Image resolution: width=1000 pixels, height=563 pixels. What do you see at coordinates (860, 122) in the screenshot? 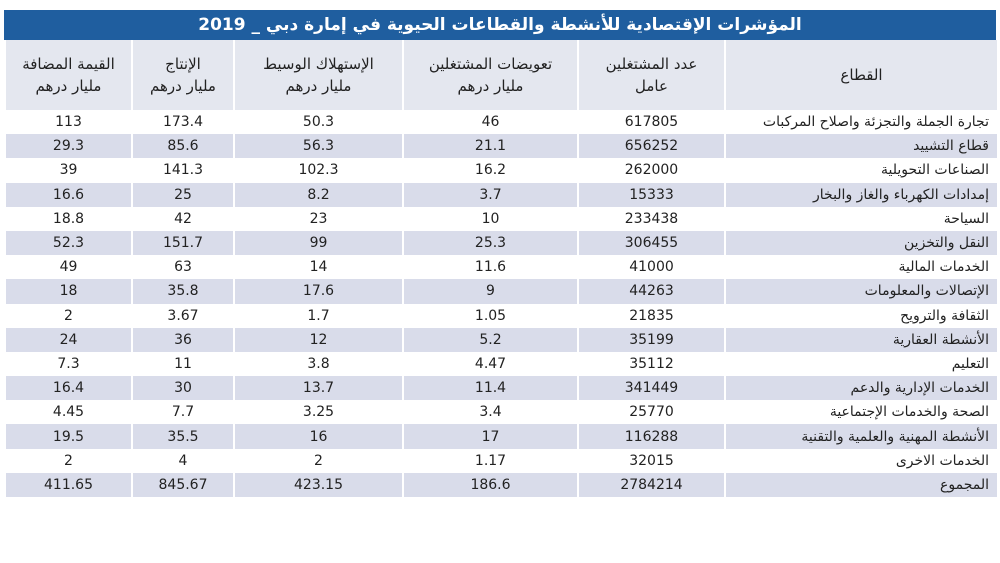
I see `cell-sector: تجارة الجملة والتجزئة واصلاح المركبات` at bounding box center [860, 122].